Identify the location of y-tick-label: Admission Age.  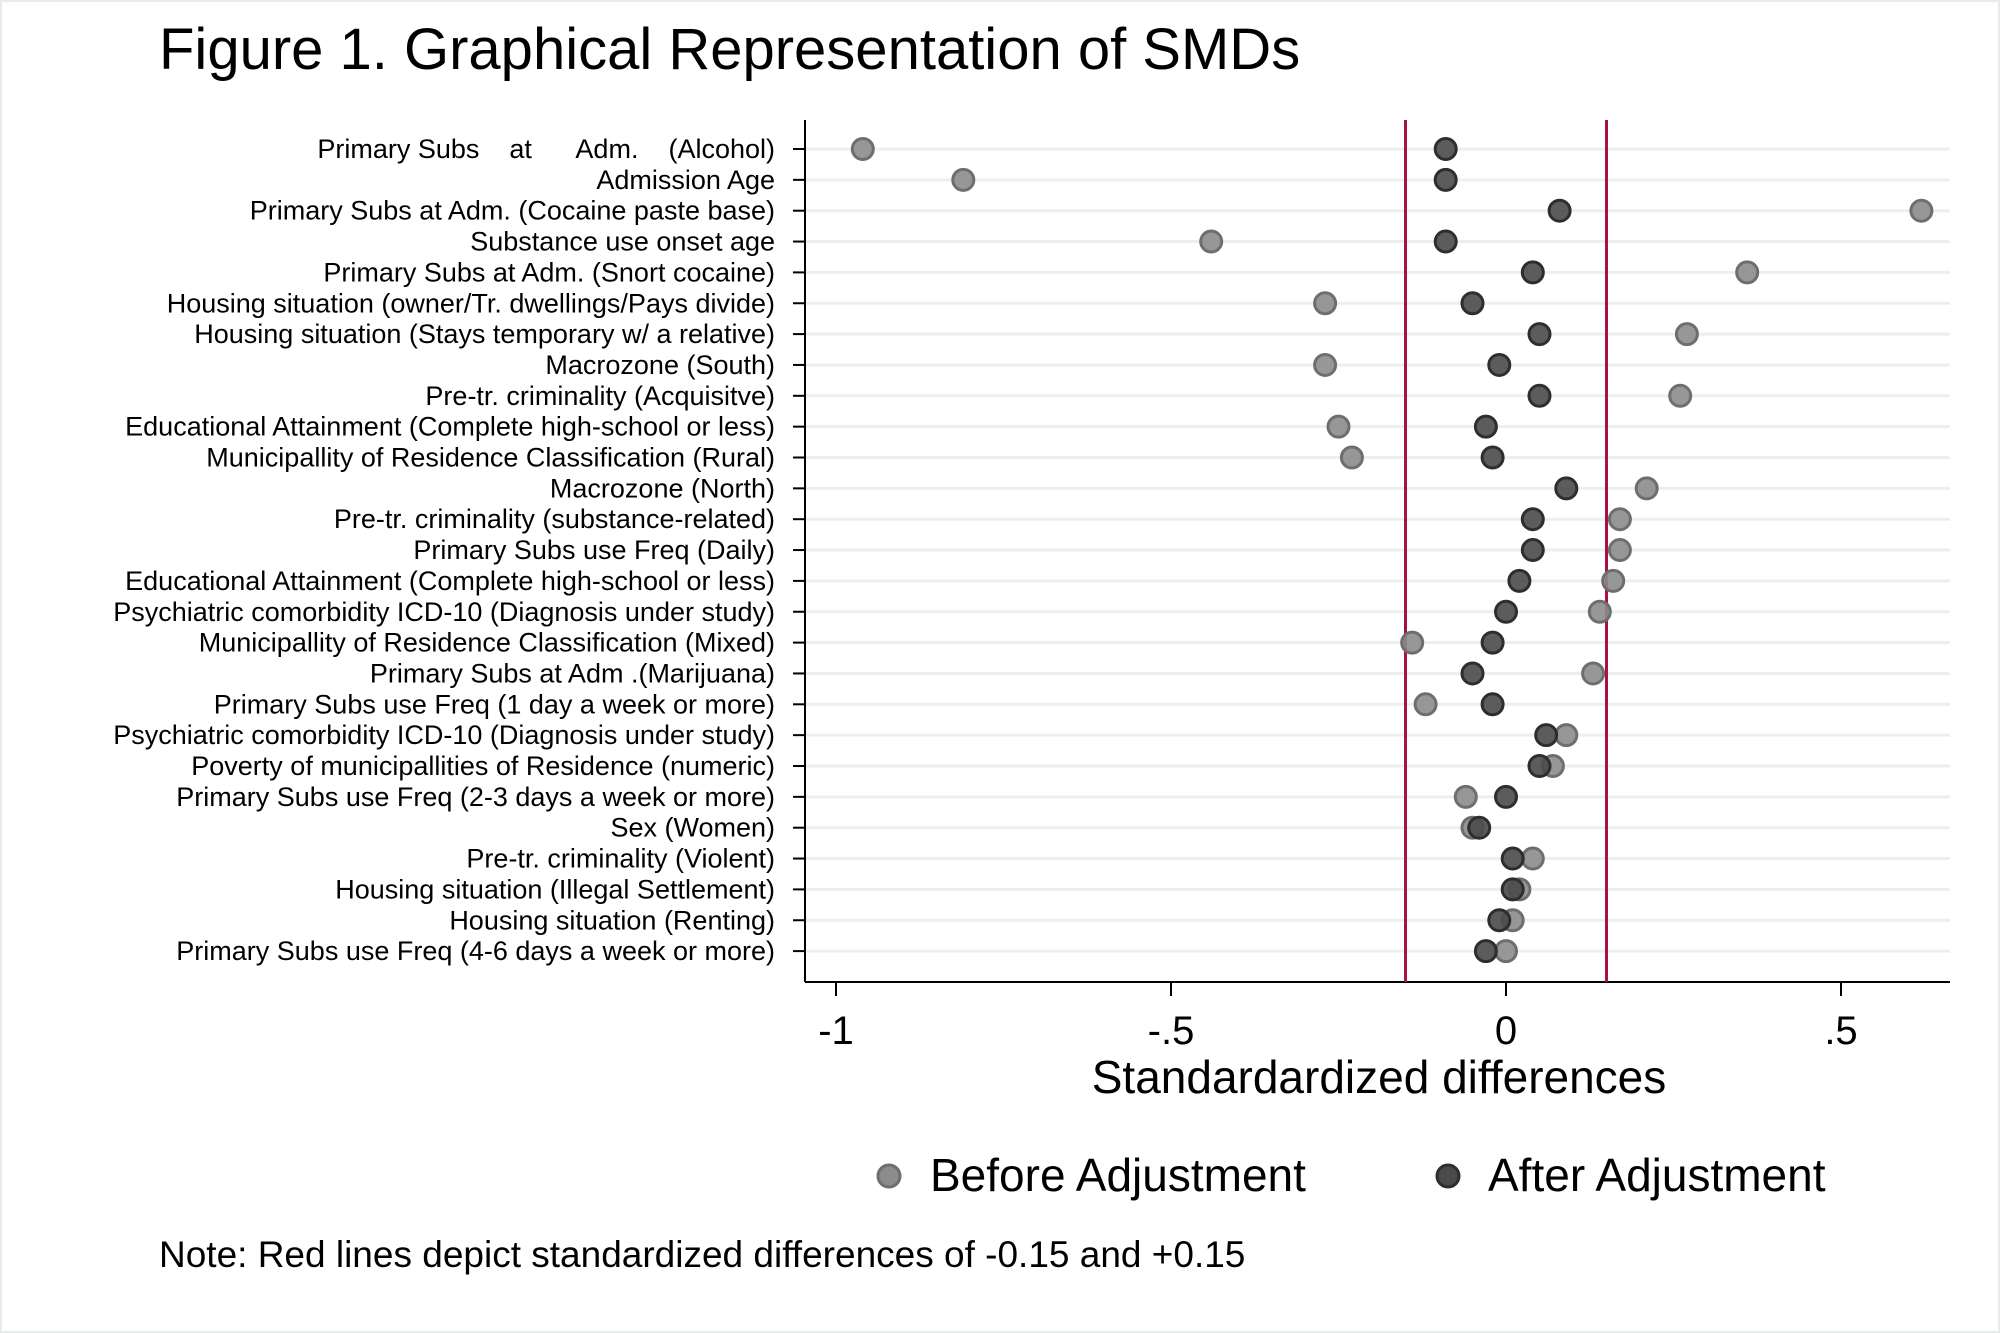
(685, 180).